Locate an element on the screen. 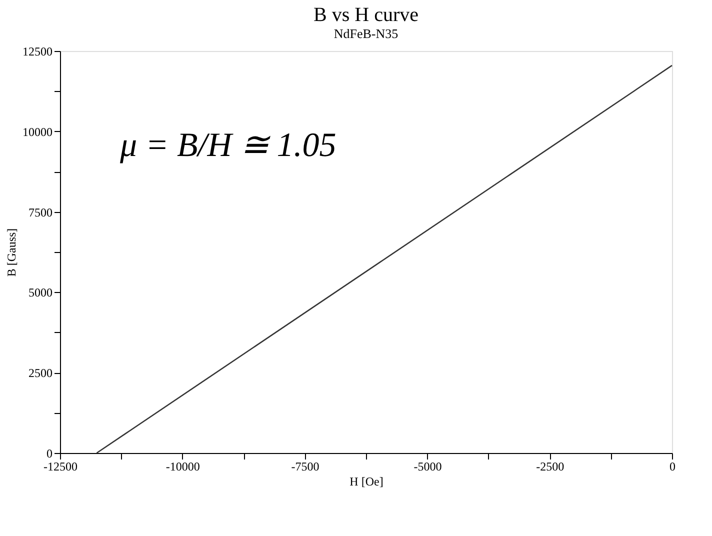  y-tick-label: 10000 is located at coordinates (37, 131).